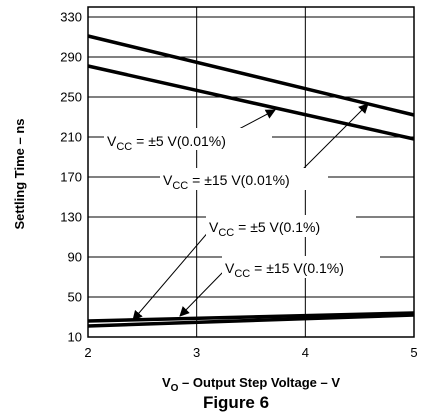  Describe the element at coordinates (166, 143) in the screenshot. I see `annotation-vcc5-001: VCC = ±5 V(0.01%)` at that location.